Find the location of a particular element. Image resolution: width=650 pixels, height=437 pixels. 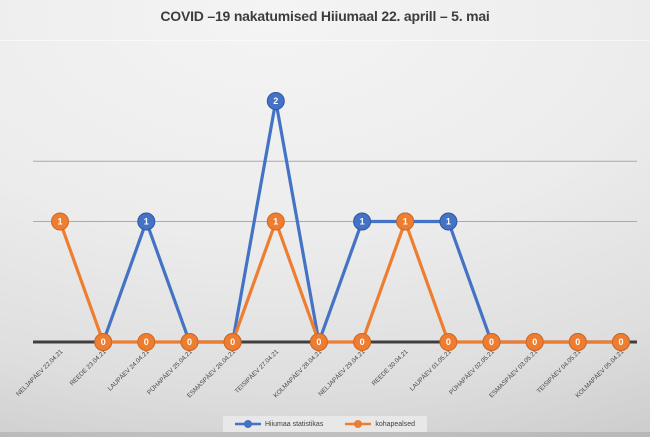

x-tick-label: PÜHAPÄEV 02.05.21 is located at coordinates (471, 371).